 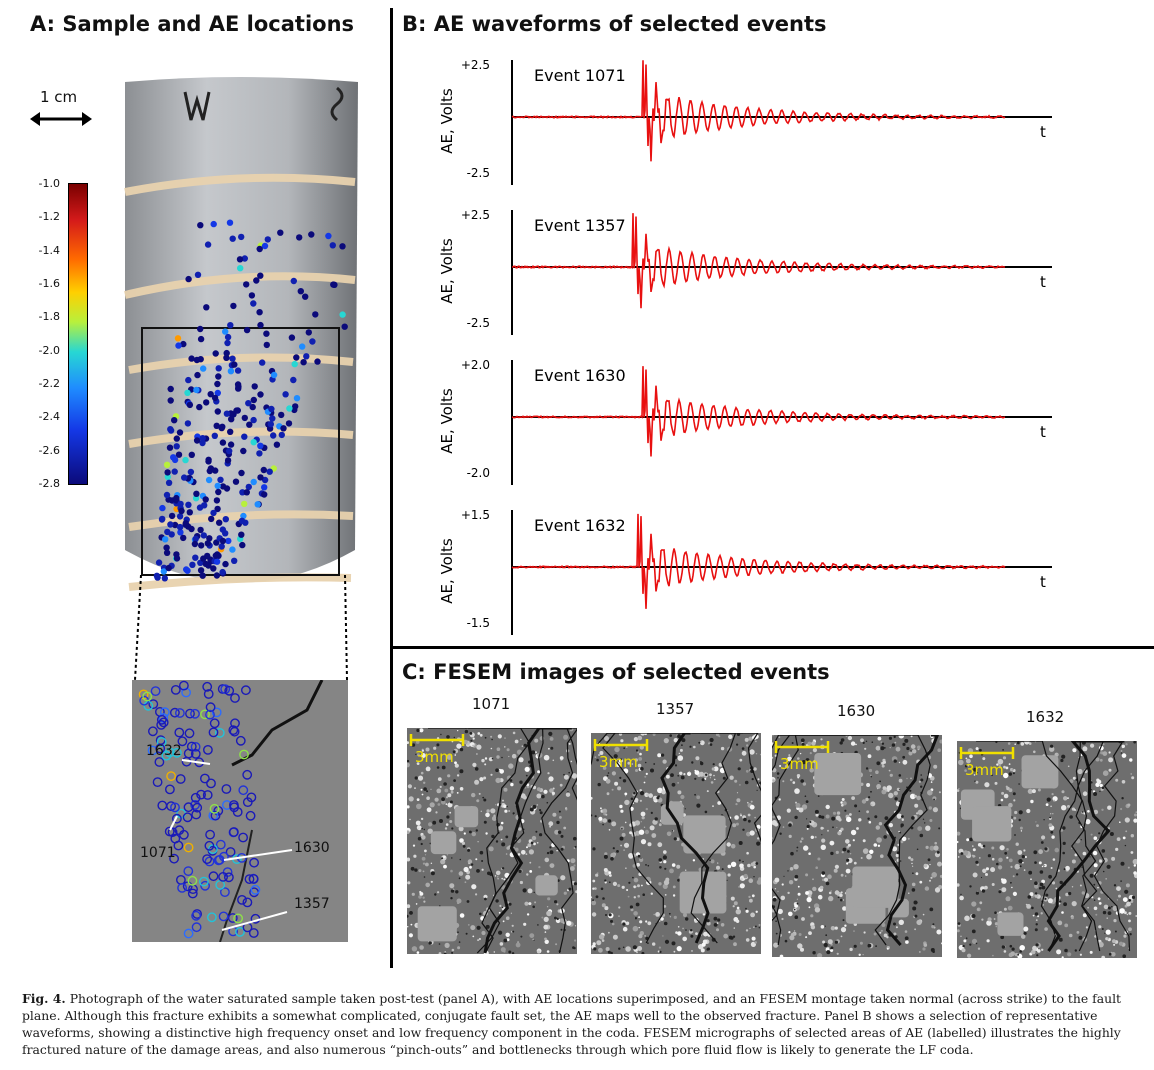 I want to click on waveform-event-label: Event 1632, so click(x=580, y=525).